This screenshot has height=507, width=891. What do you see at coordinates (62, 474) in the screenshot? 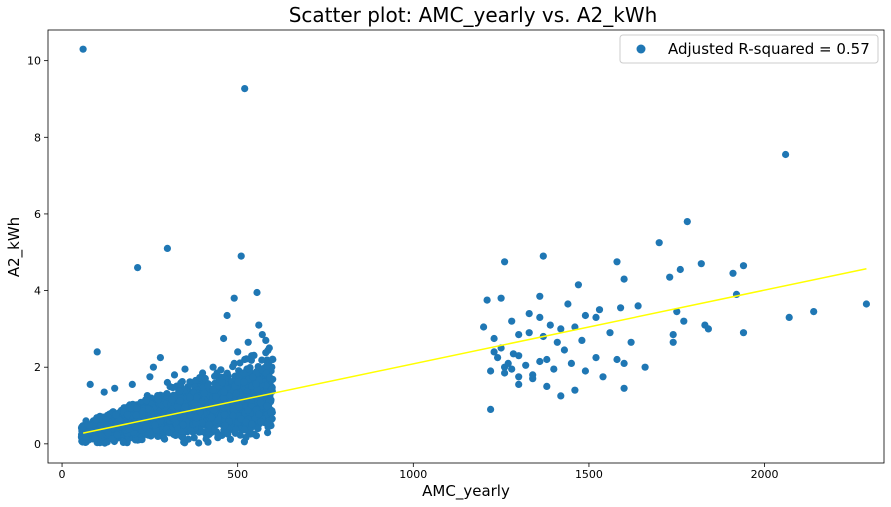
I see `x-tick-label: 0` at bounding box center [62, 474].